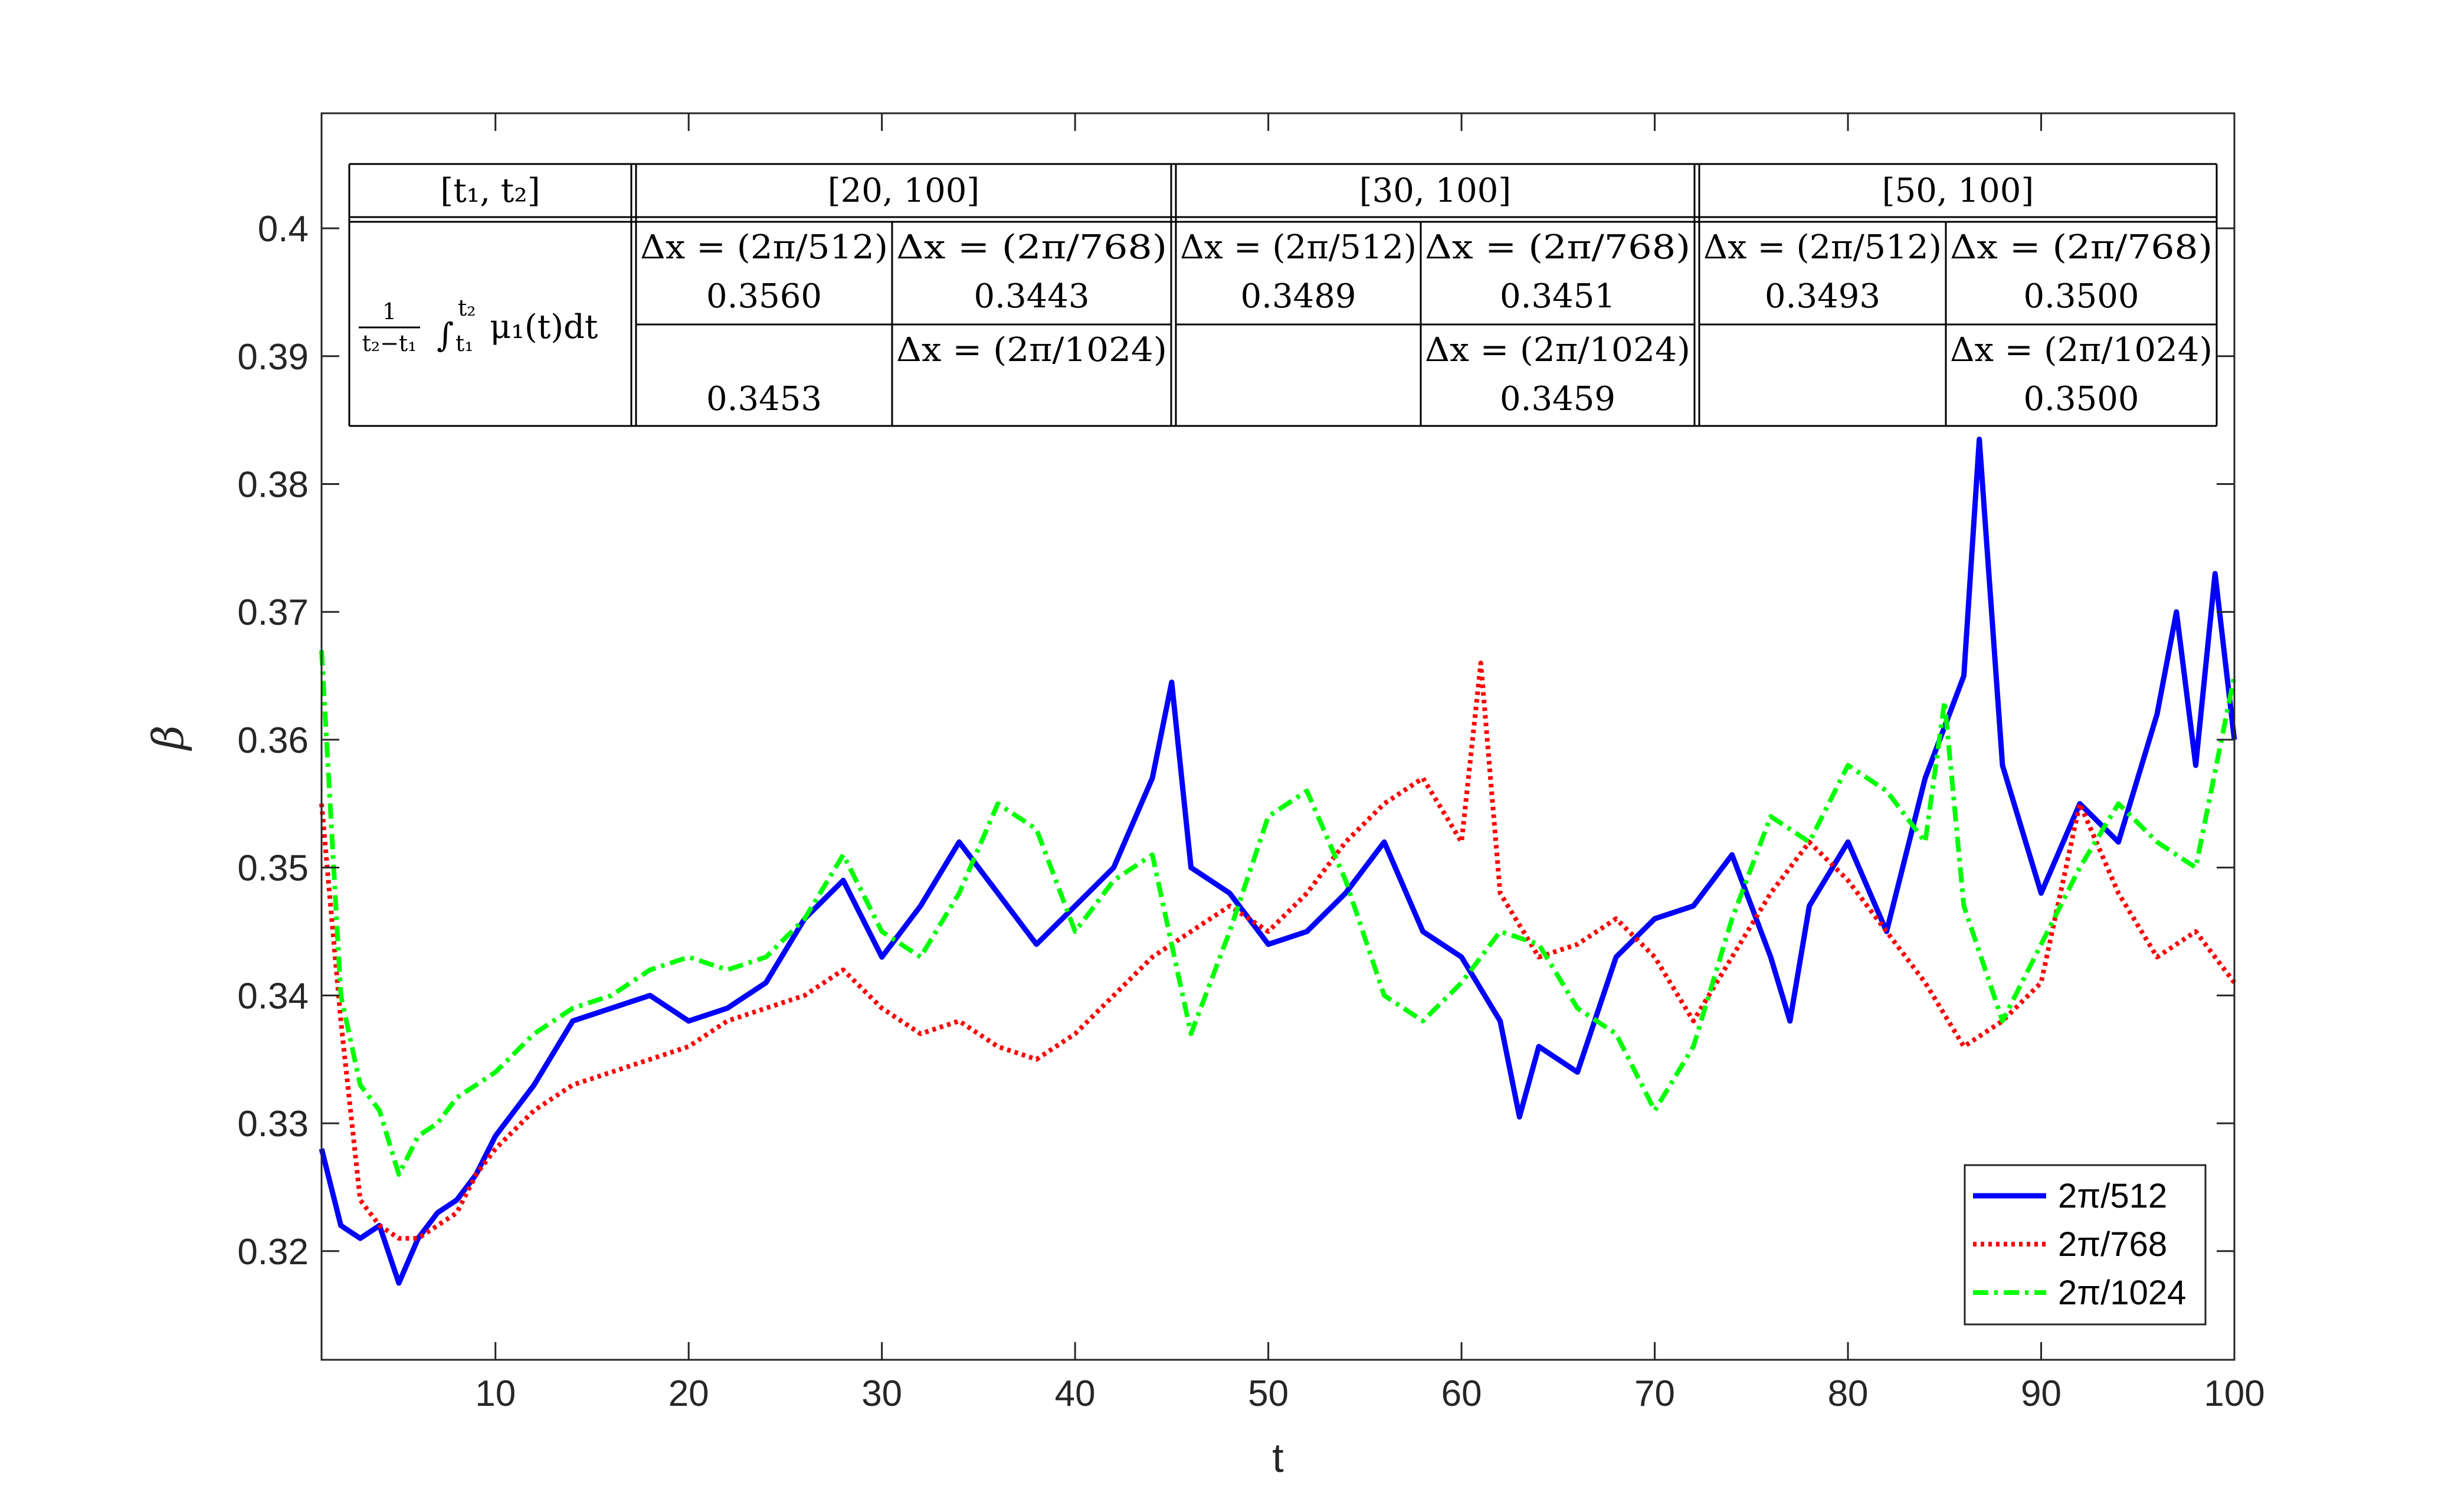 Image resolution: width=2445 pixels, height=1512 pixels. I want to click on table-cell-value: 0.3453, so click(764, 399).